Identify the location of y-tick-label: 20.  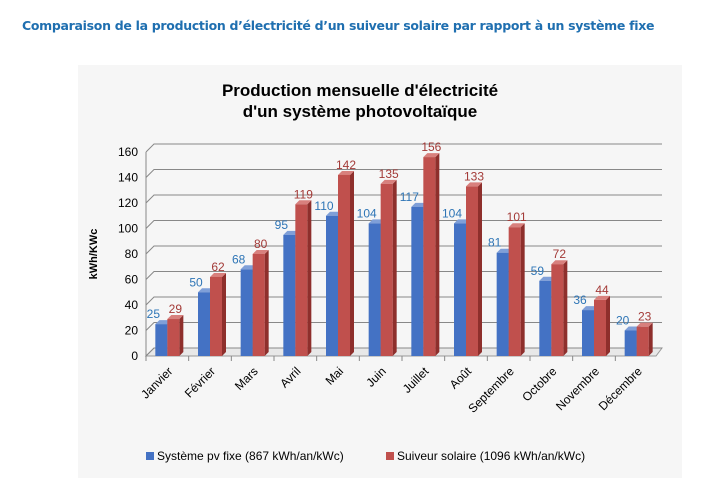
(132, 331).